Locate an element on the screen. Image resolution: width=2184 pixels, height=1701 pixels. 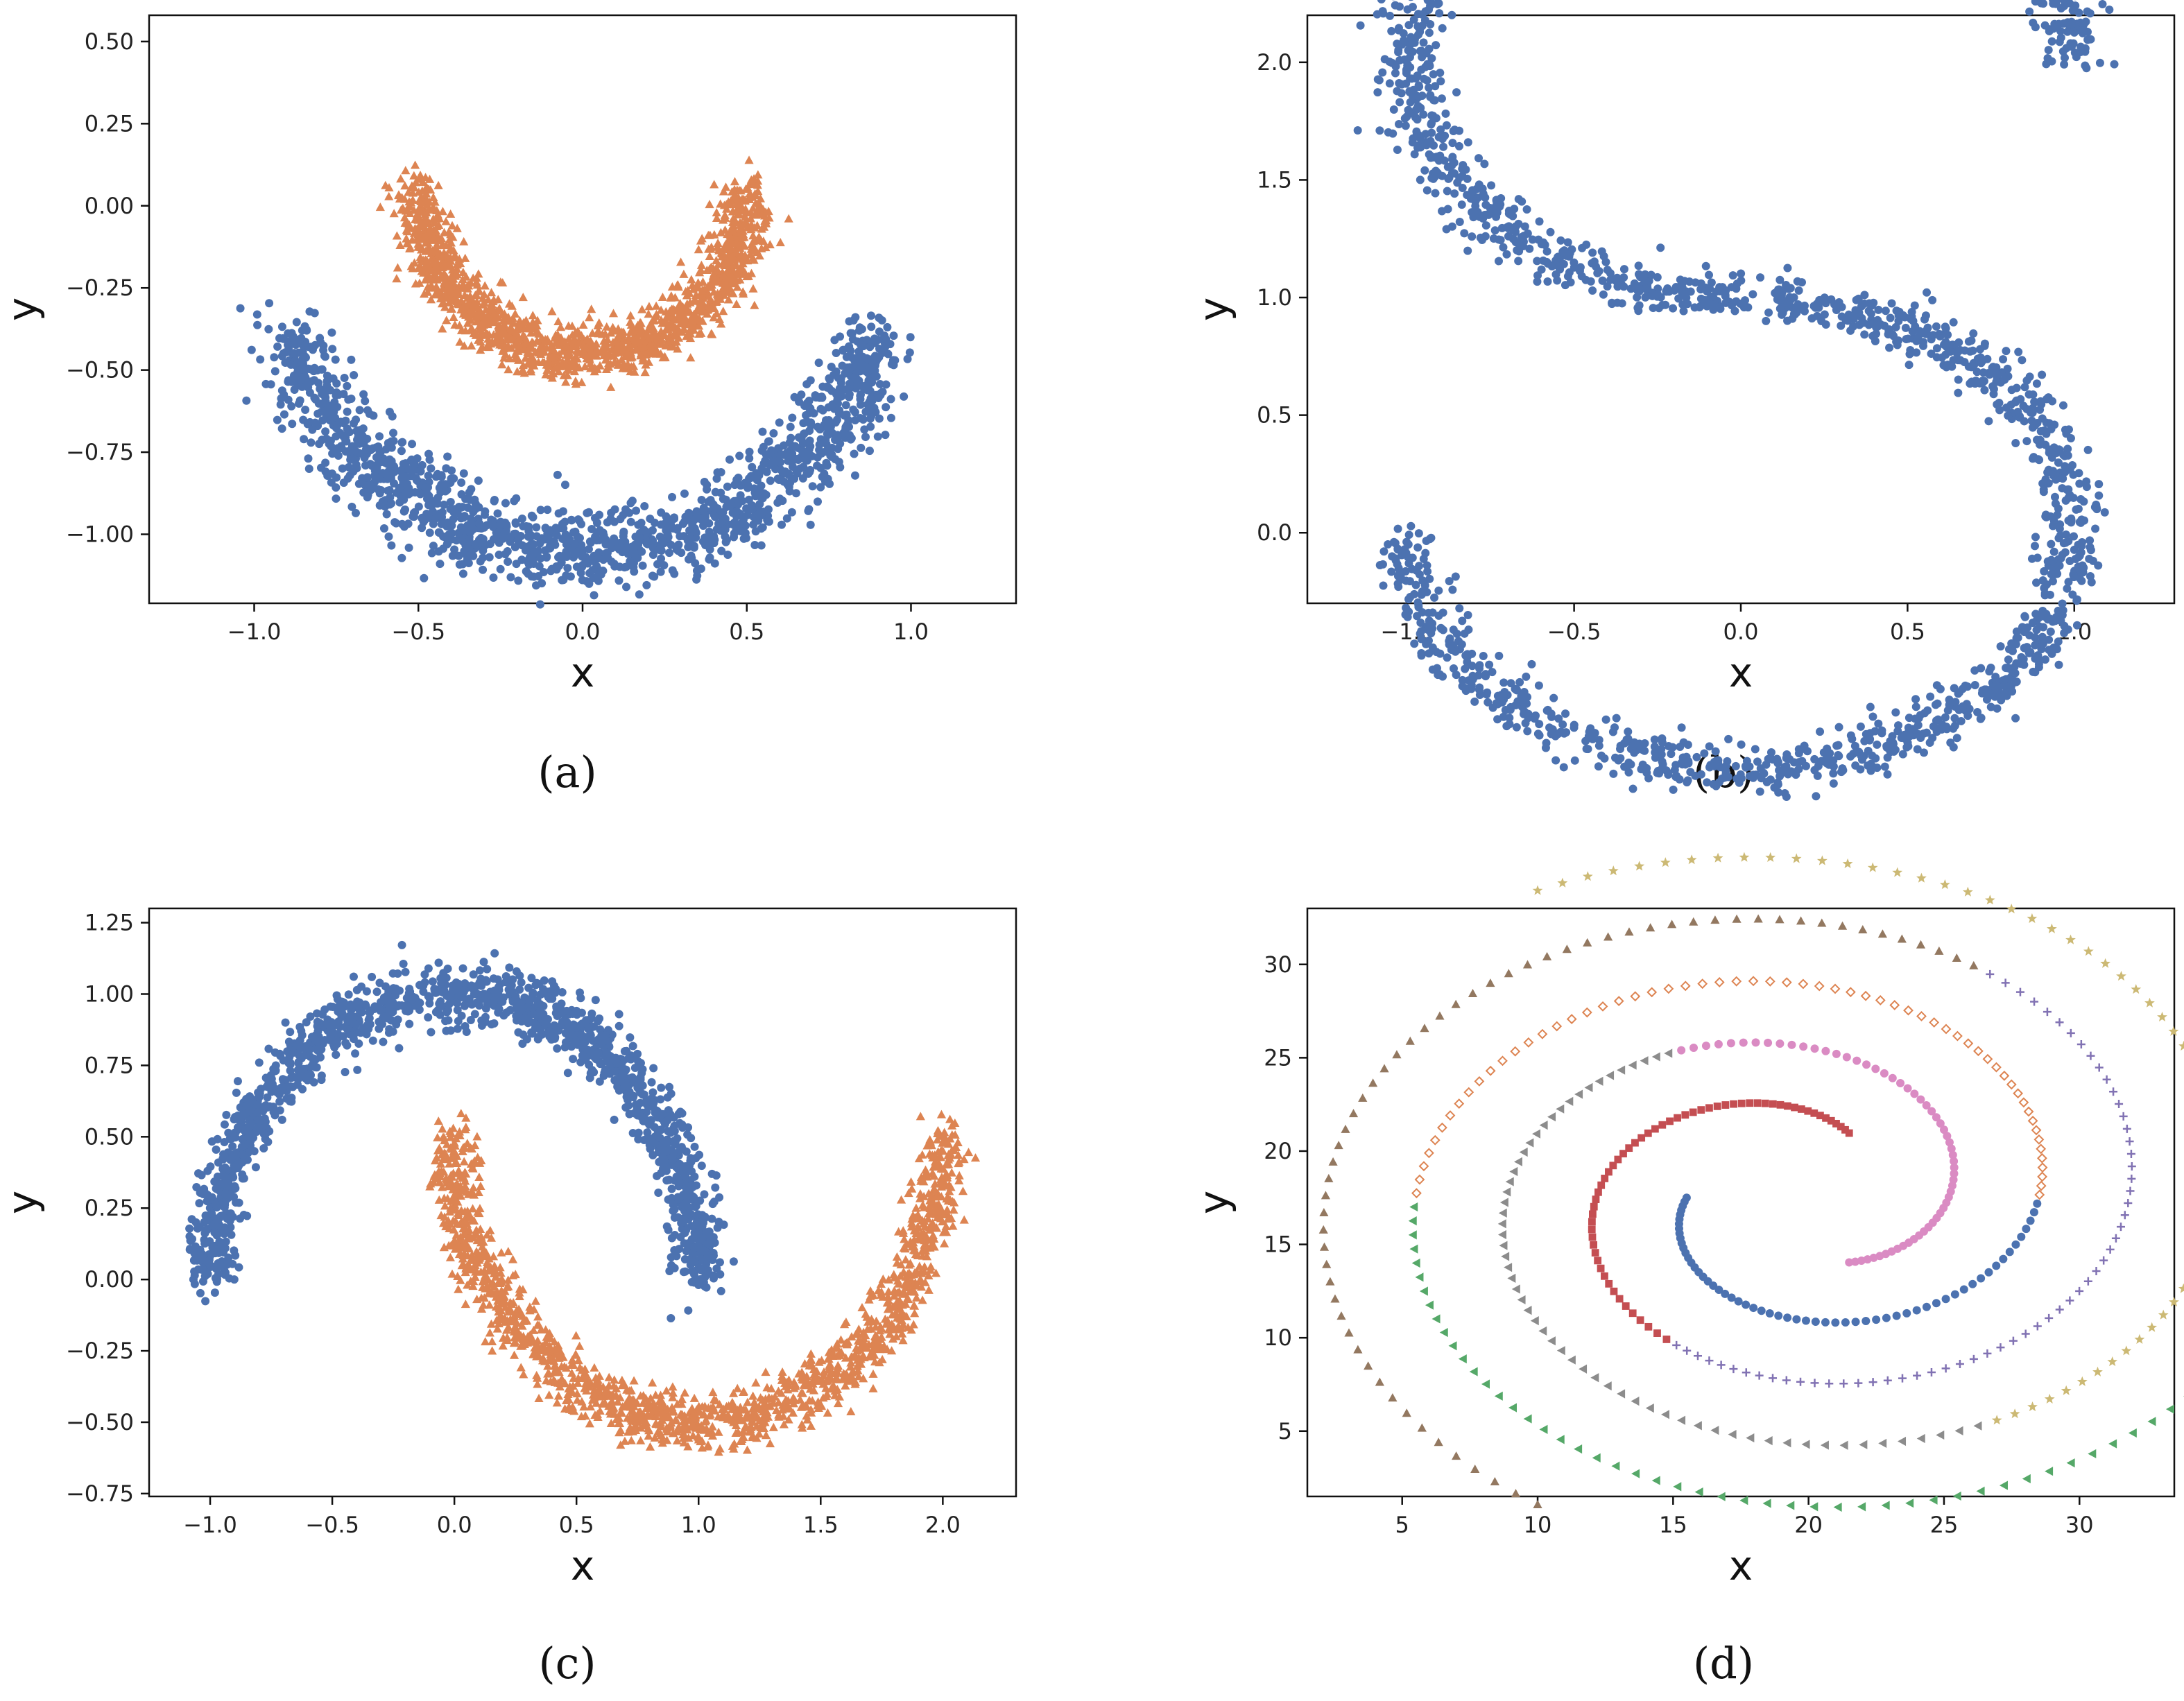
x-tick-label: −0.5 is located at coordinates (418, 632).